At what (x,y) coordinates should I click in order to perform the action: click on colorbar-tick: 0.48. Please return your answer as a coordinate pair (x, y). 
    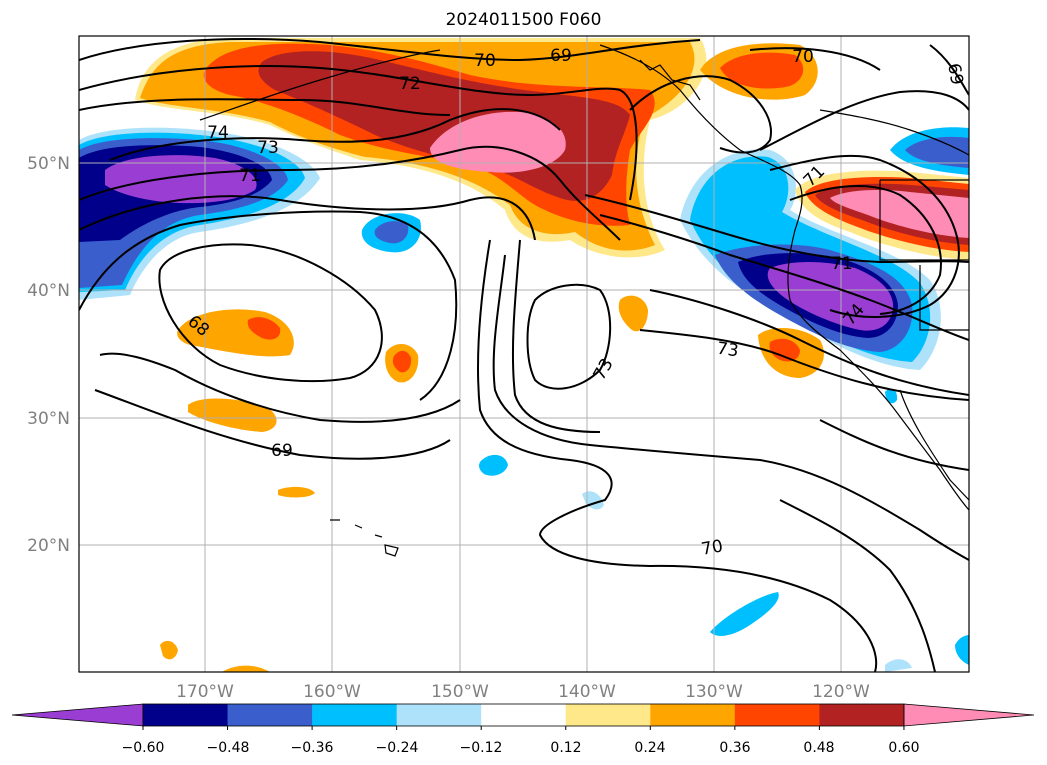
    Looking at the image, I should click on (818, 748).